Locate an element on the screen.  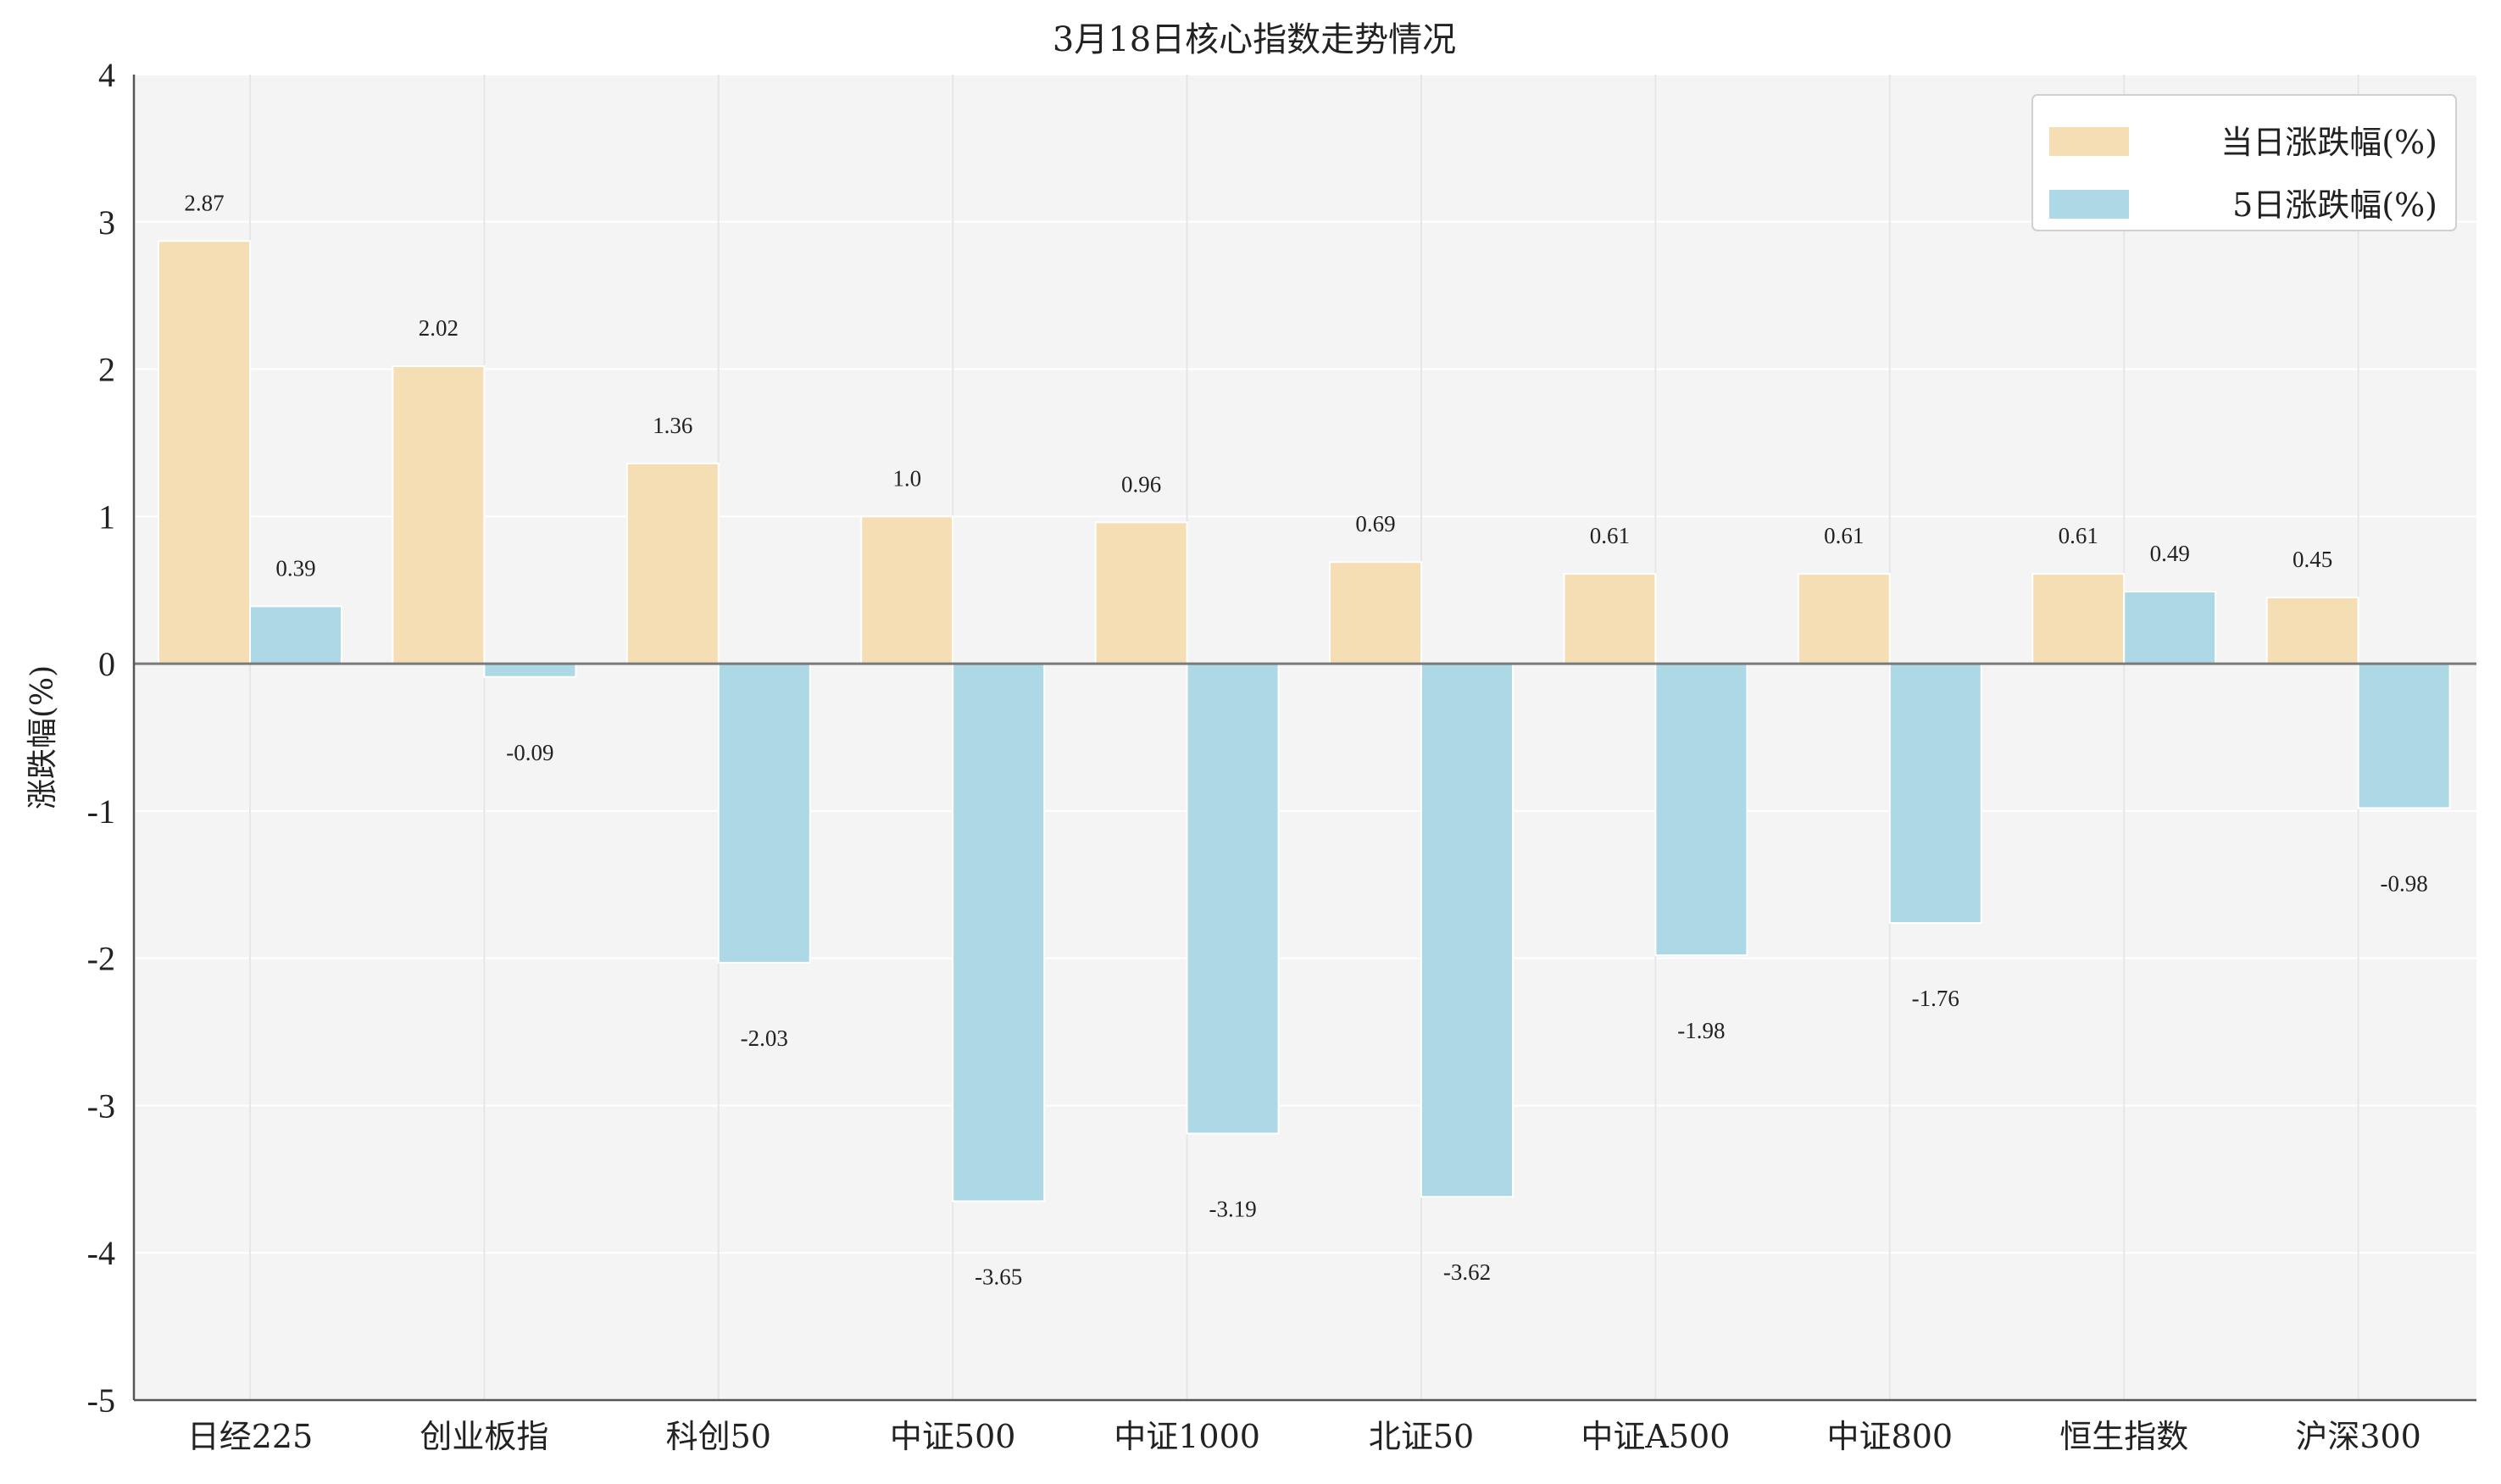
y-tick-label: 4 is located at coordinates (106, 75).